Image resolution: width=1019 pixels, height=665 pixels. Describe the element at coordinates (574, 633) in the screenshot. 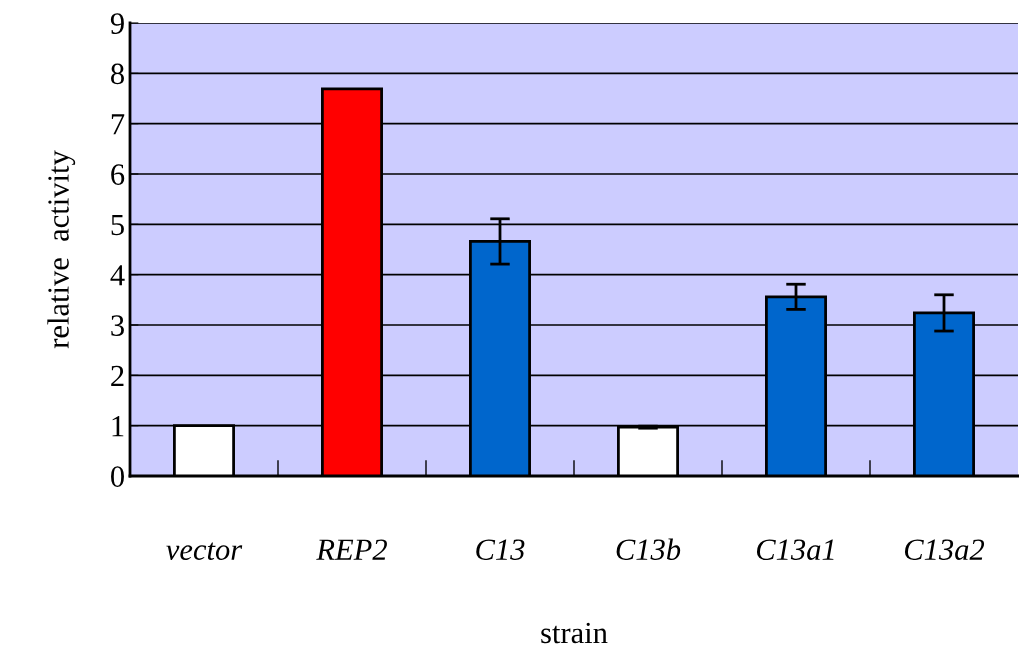

I see `x-axis-title: strain` at that location.